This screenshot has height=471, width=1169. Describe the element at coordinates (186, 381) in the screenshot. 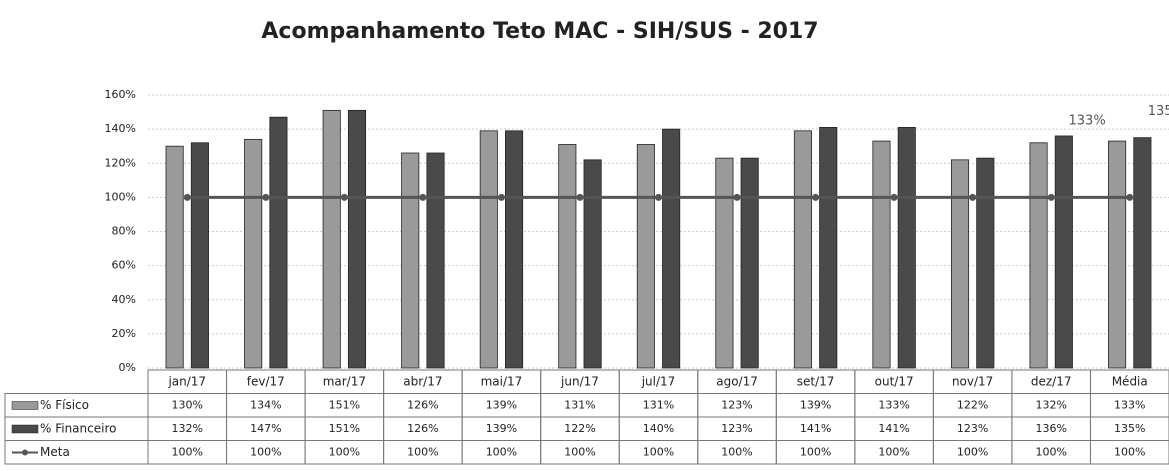

I see `x-tick-label: jan/17` at that location.